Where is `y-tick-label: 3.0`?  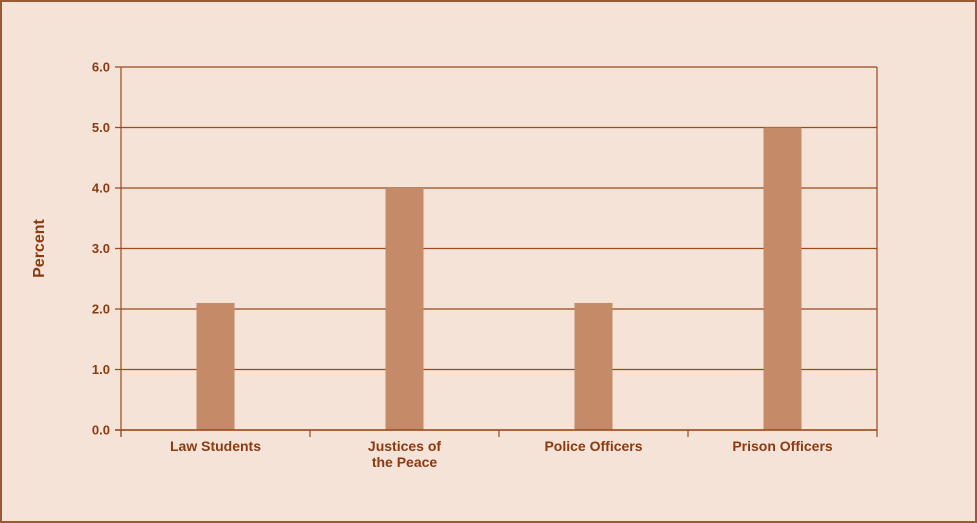
y-tick-label: 3.0 is located at coordinates (101, 248).